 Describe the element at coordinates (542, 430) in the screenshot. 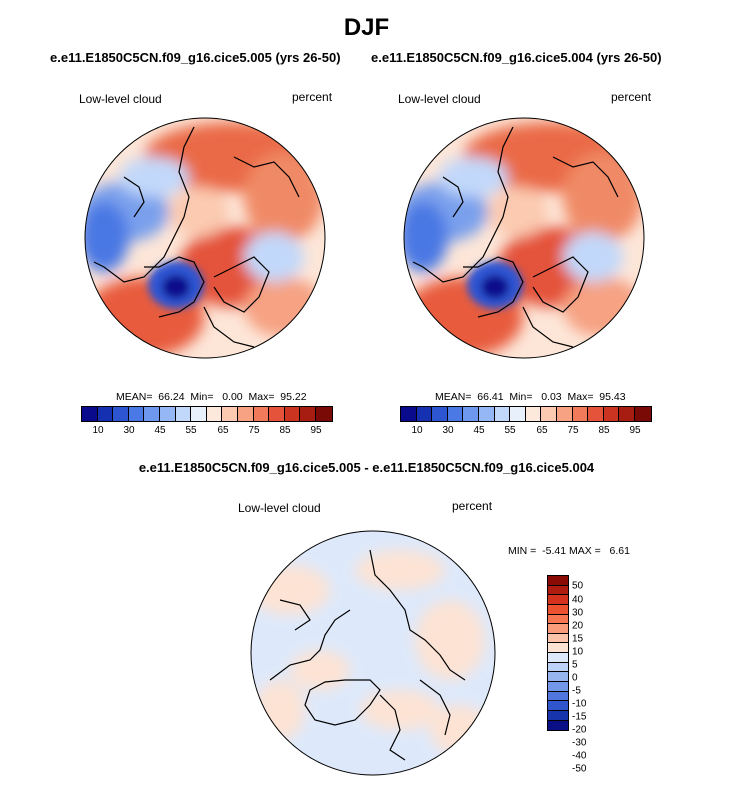

I see `right-tick-label: 65` at that location.